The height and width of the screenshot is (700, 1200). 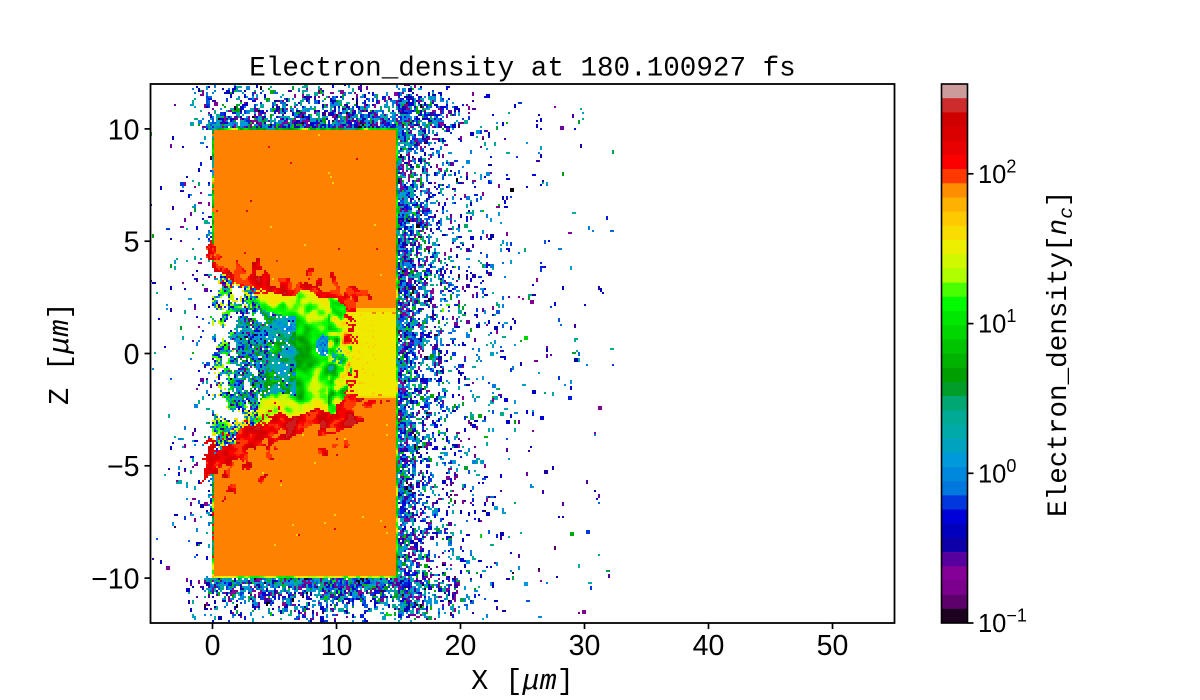 What do you see at coordinates (1061, 354) in the screenshot?
I see `svg-text: Electron_density[nc]` at bounding box center [1061, 354].